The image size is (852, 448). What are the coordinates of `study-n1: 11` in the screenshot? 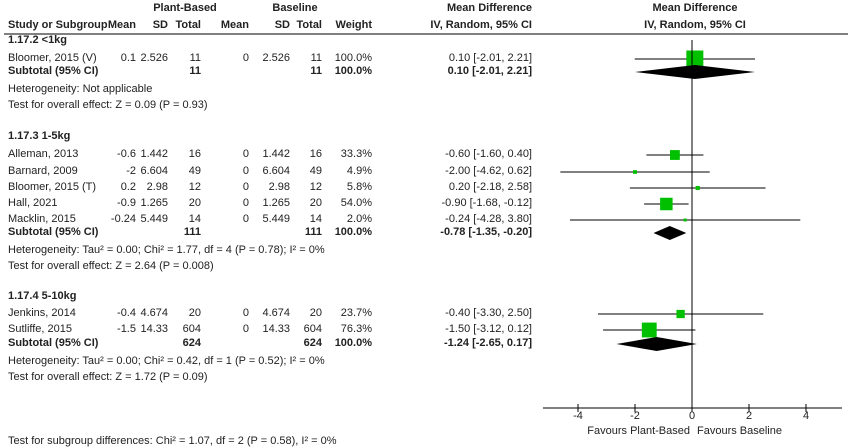 It's located at (195, 58).